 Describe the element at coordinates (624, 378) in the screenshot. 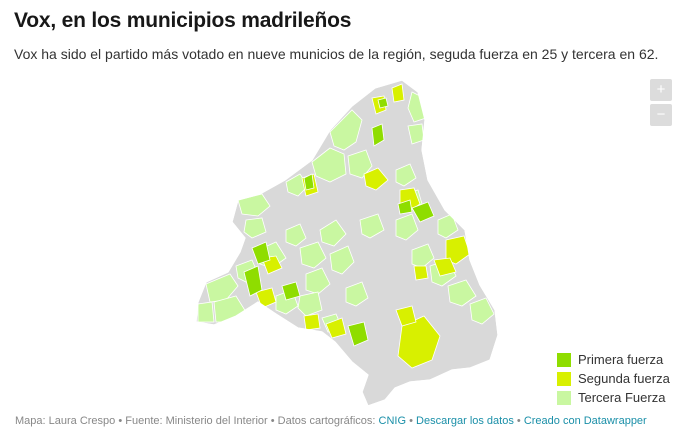

I see `legend-label-segunda: Segunda fuerza` at that location.